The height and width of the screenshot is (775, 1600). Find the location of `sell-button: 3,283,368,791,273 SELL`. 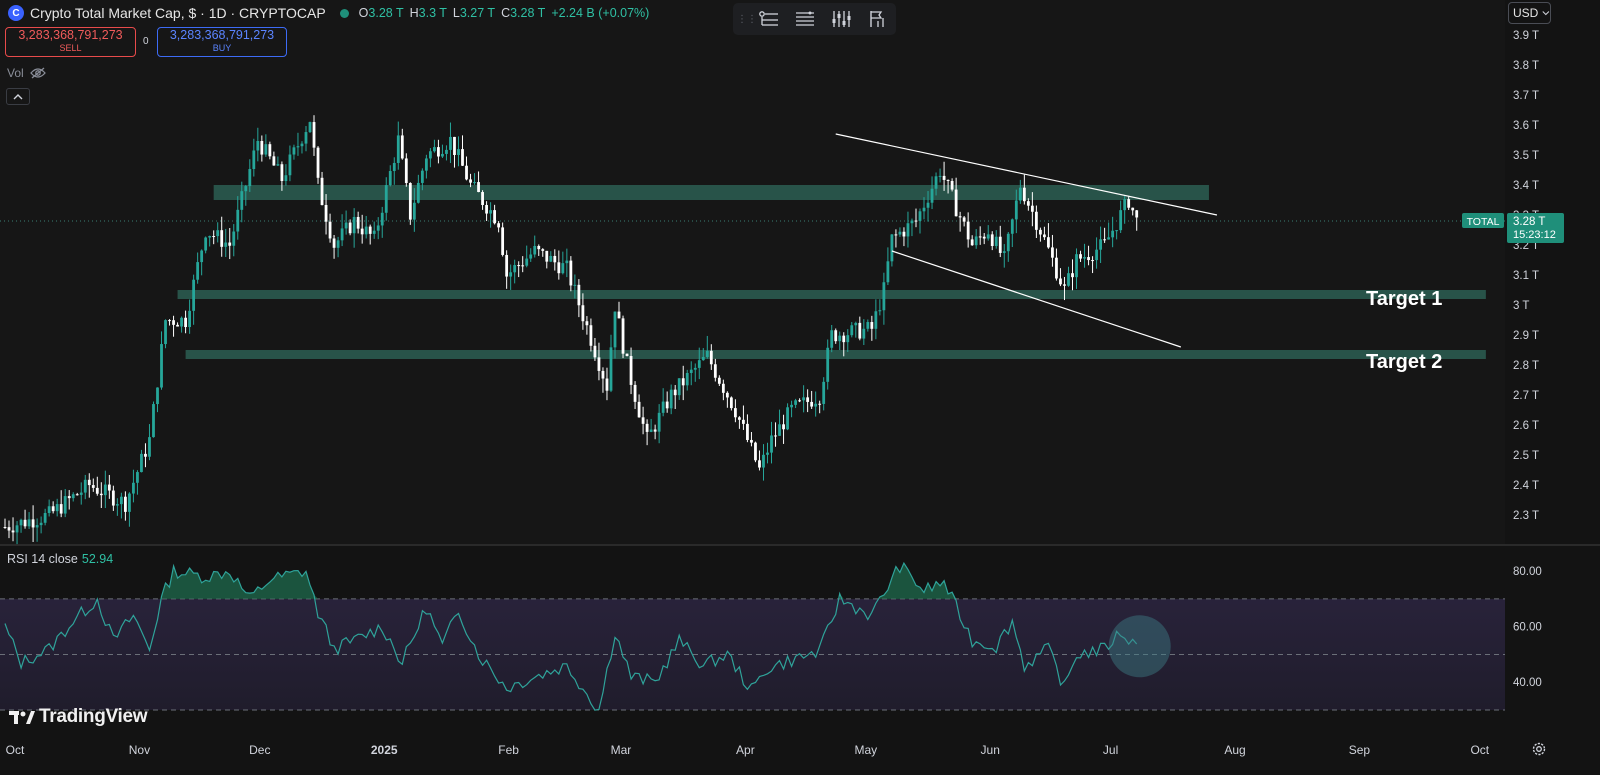

sell-button: 3,283,368,791,273 SELL is located at coordinates (70, 42).